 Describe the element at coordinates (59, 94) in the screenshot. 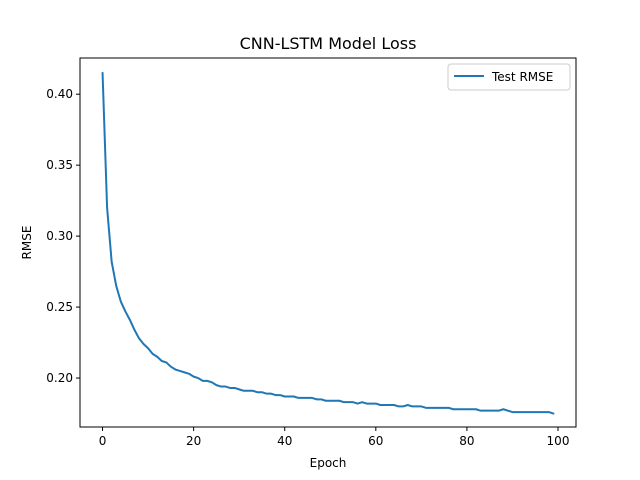

I see `y-tick-label: 0.40` at that location.